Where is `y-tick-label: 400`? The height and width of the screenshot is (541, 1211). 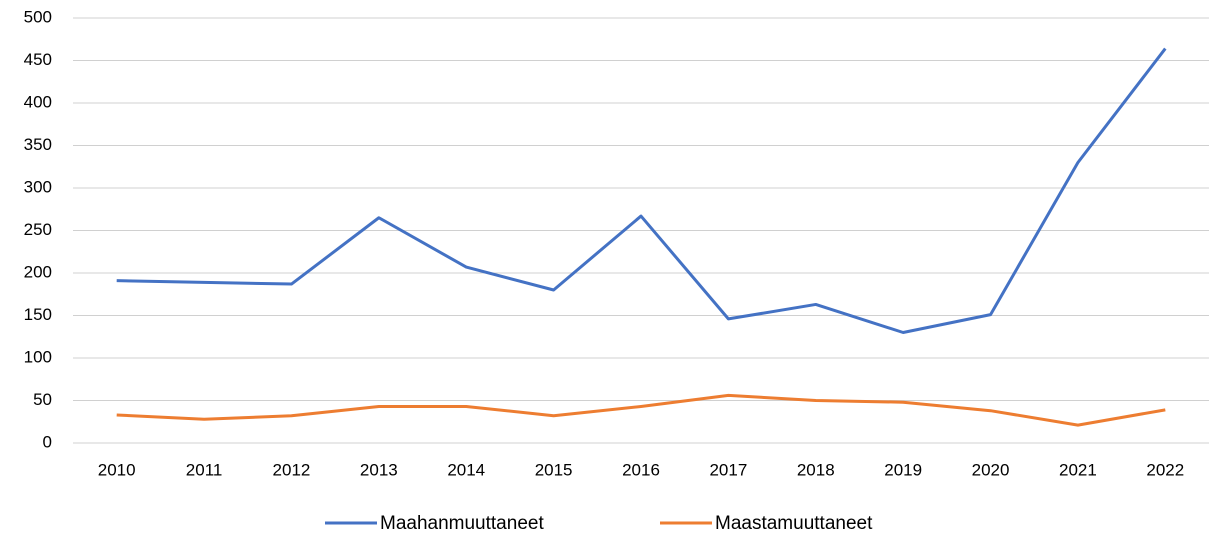
y-tick-label: 400 is located at coordinates (38, 101).